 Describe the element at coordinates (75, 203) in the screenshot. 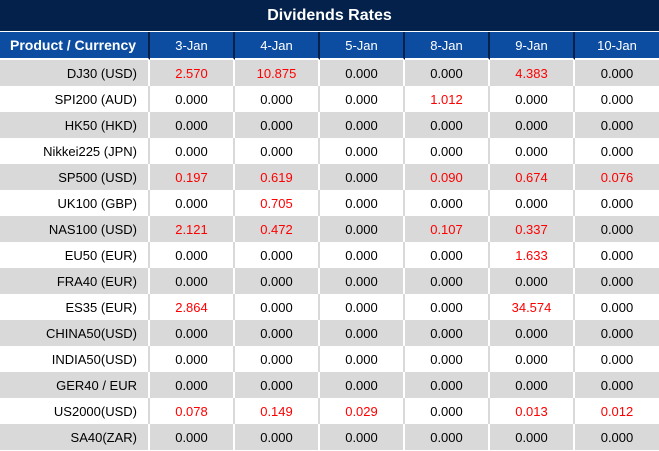

I see `product-cell: UK100 (GBP)` at that location.